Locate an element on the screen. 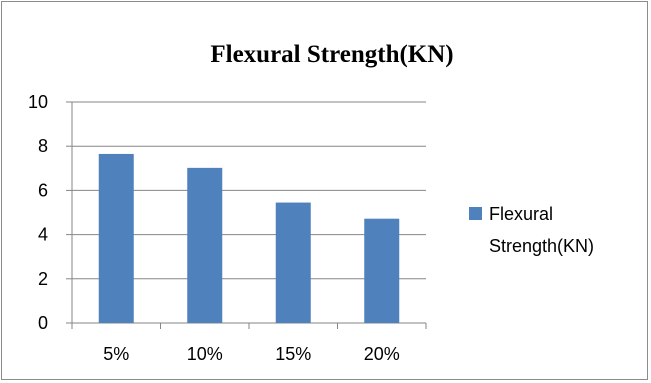 The height and width of the screenshot is (383, 651). bar-20pct is located at coordinates (382, 270).